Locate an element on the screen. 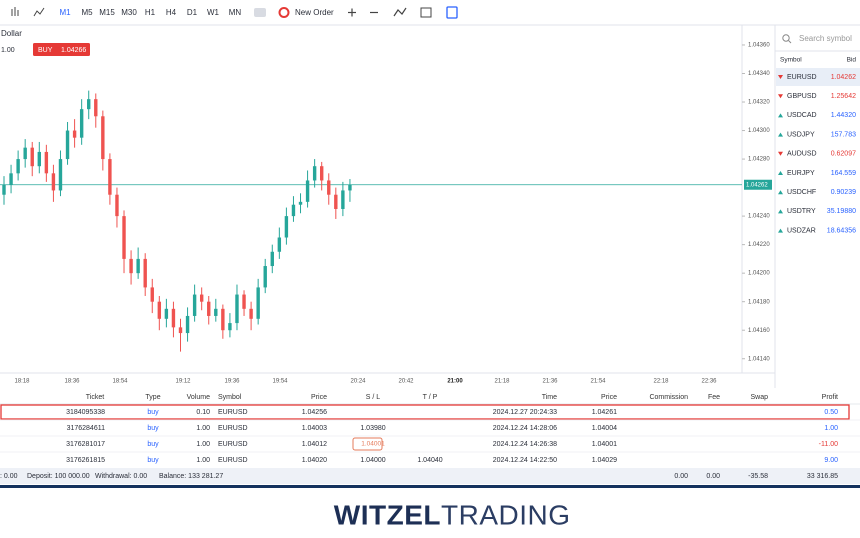  watchlist-bid: 35.19880 is located at coordinates (841, 211).